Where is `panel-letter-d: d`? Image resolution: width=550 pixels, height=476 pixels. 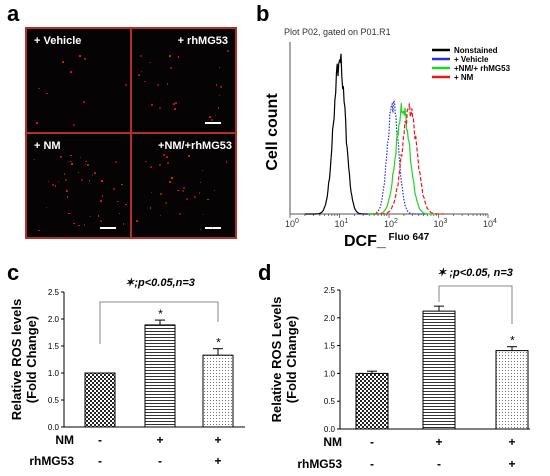
panel-letter-d: d is located at coordinates (265, 272).